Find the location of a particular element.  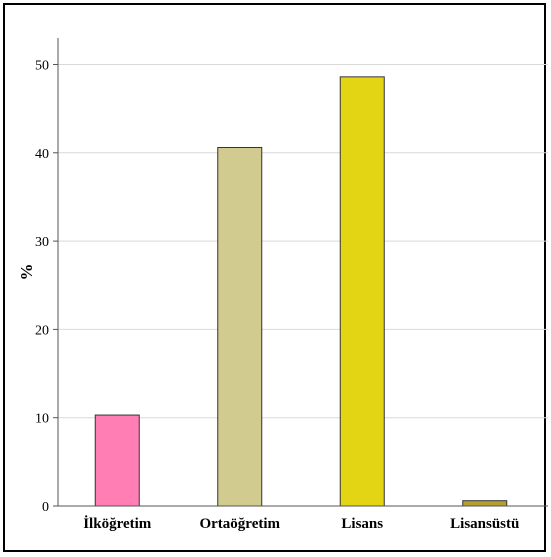

y-tick-label-40: 40 is located at coordinates (42, 154).